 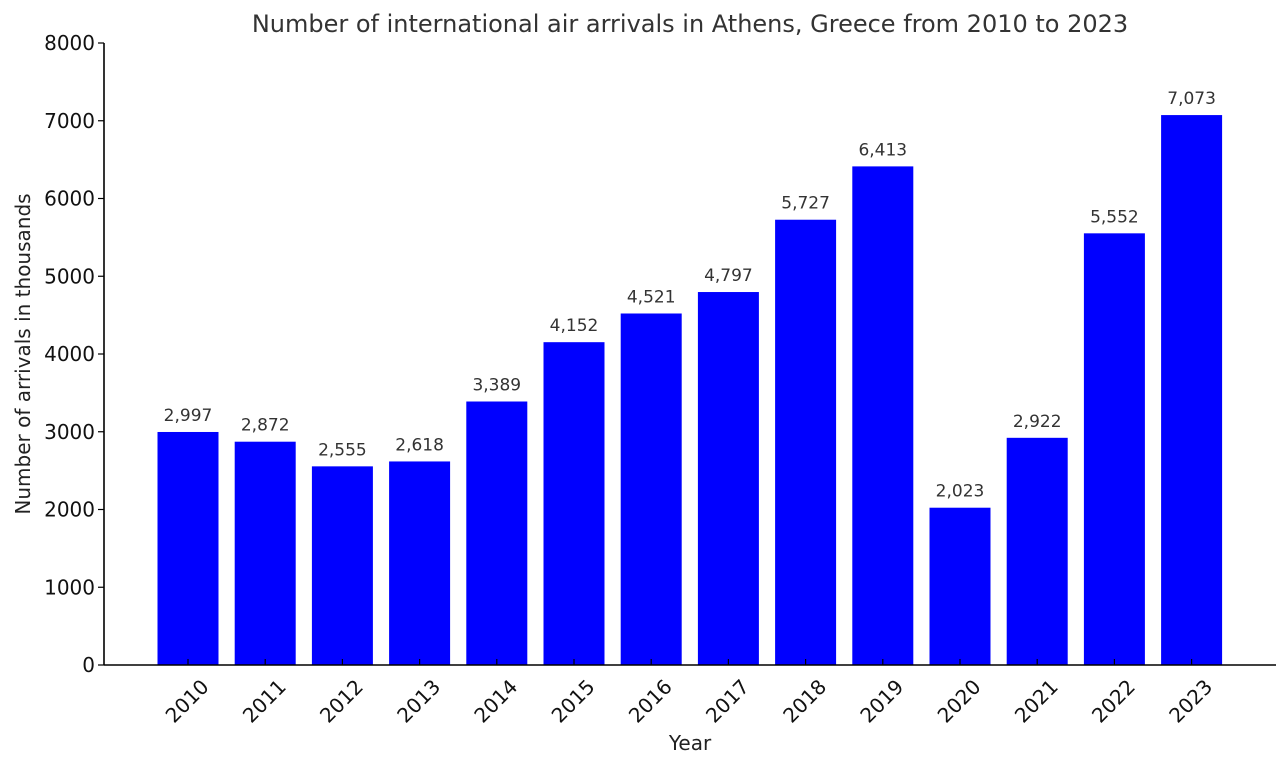 I want to click on bar-value-label-2014: 3,389, so click(x=496, y=386).